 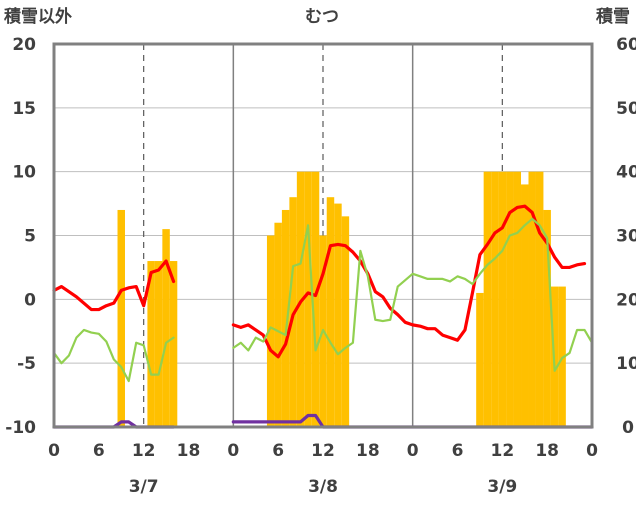 I want to click on x-tick-labels: 0 6 12 18 0 6 12 18 0 6 12 18 0, so click(x=323, y=451).